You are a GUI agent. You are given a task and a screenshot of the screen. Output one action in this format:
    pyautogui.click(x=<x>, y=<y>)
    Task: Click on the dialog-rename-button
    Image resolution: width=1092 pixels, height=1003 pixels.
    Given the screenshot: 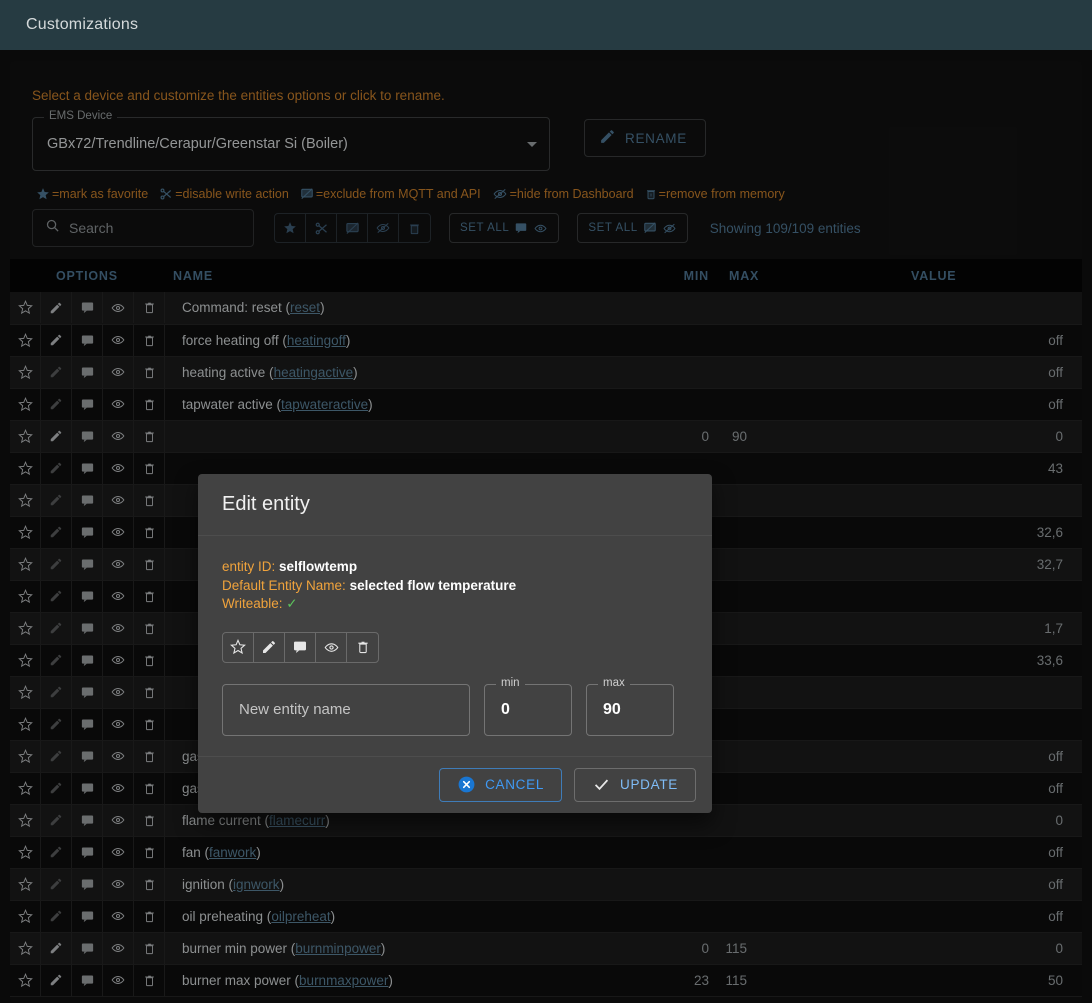 What is the action you would take?
    pyautogui.click(x=269, y=647)
    